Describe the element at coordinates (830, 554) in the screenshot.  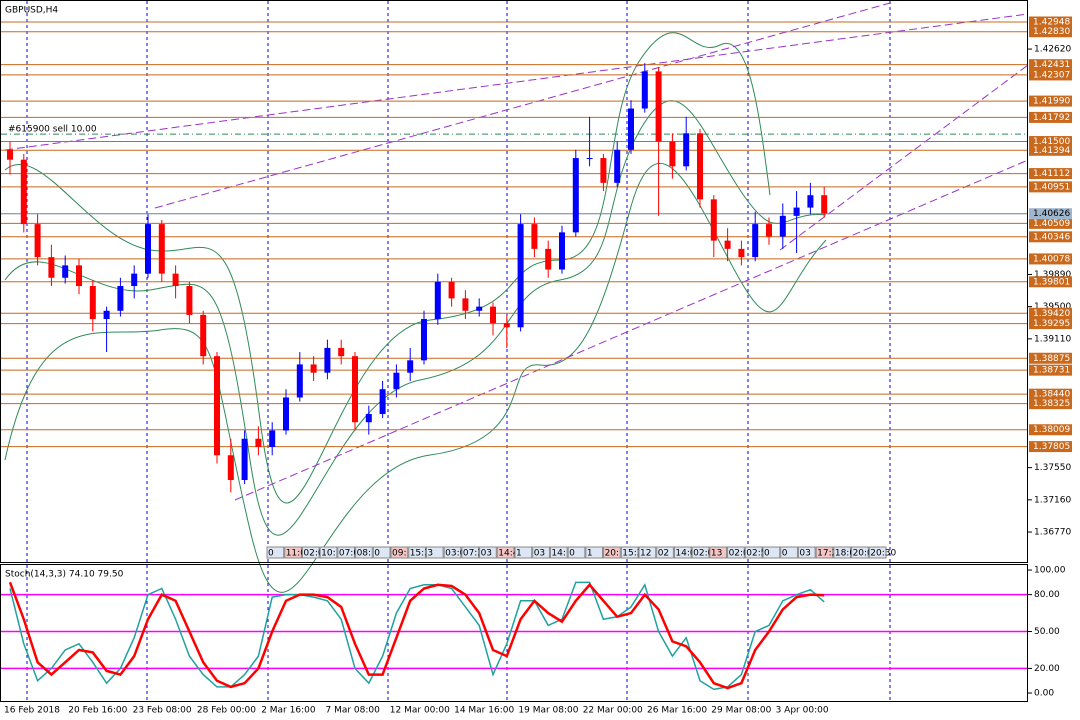
I see `time-tag-text: 17:20` at that location.